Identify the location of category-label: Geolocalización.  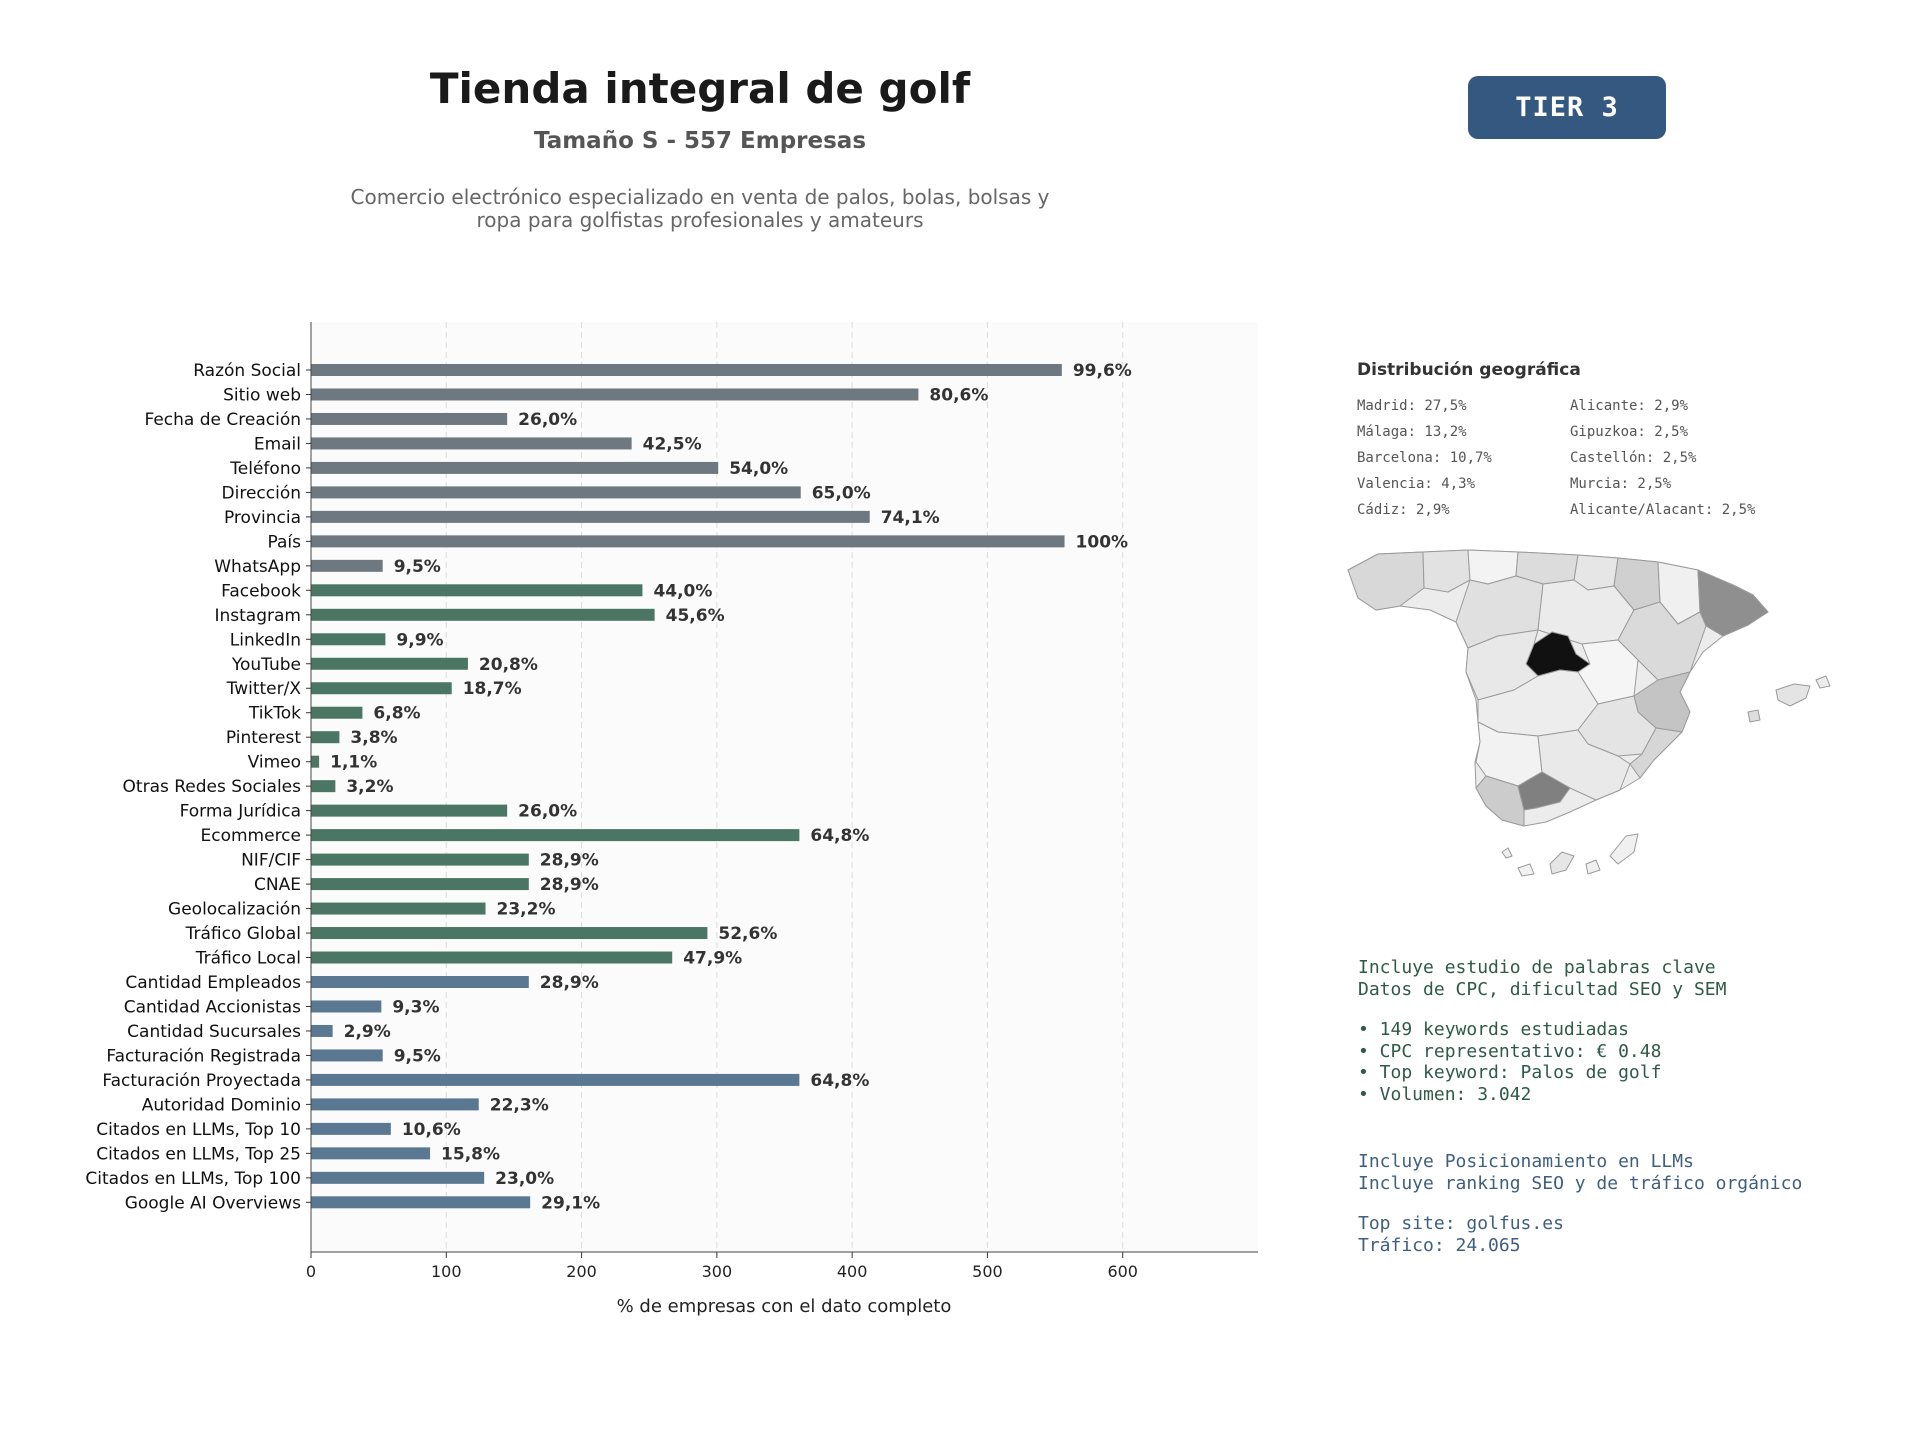
(234, 910).